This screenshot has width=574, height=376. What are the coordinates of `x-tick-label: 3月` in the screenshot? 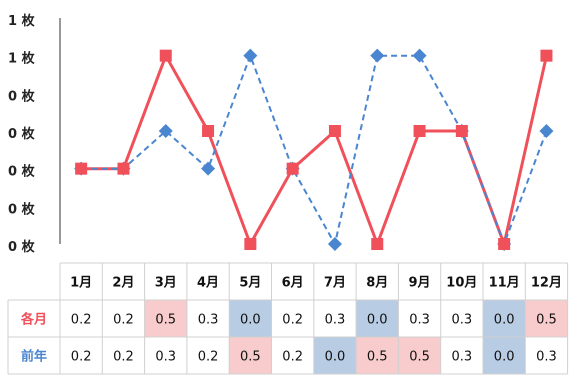 It's located at (166, 283).